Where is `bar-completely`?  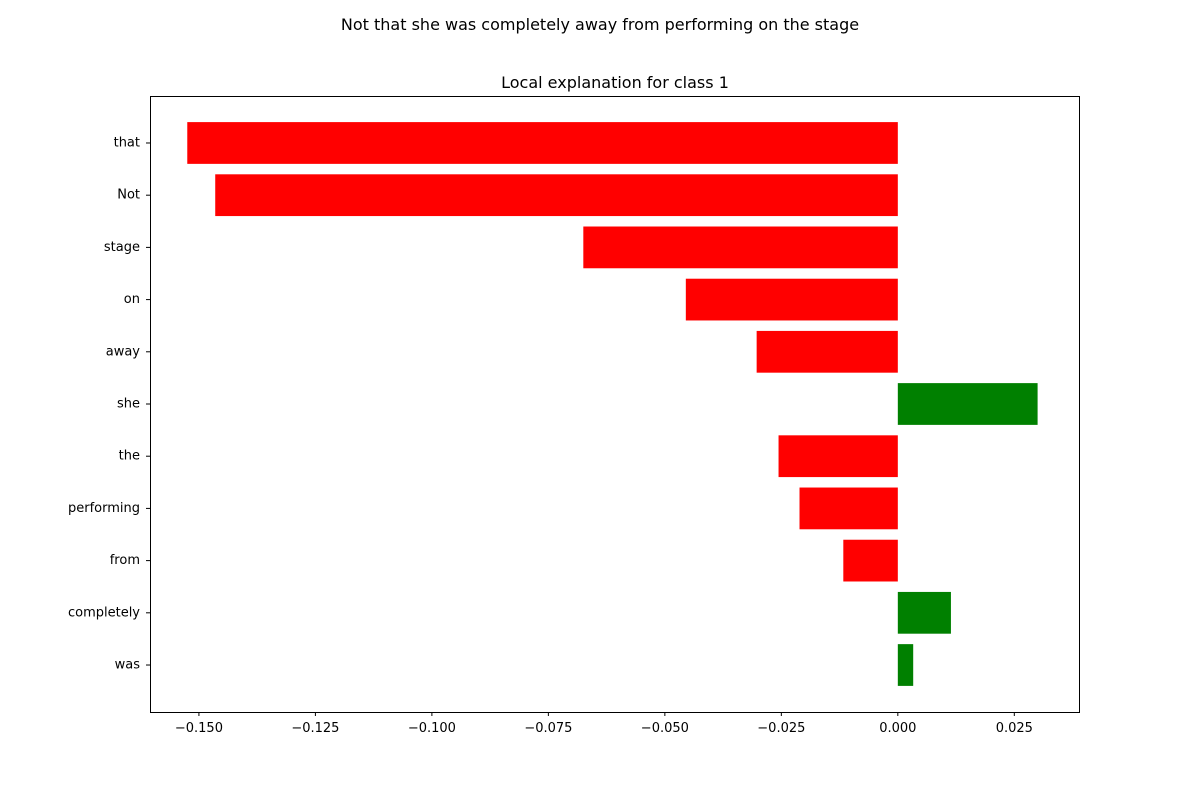 bar-completely is located at coordinates (924, 612).